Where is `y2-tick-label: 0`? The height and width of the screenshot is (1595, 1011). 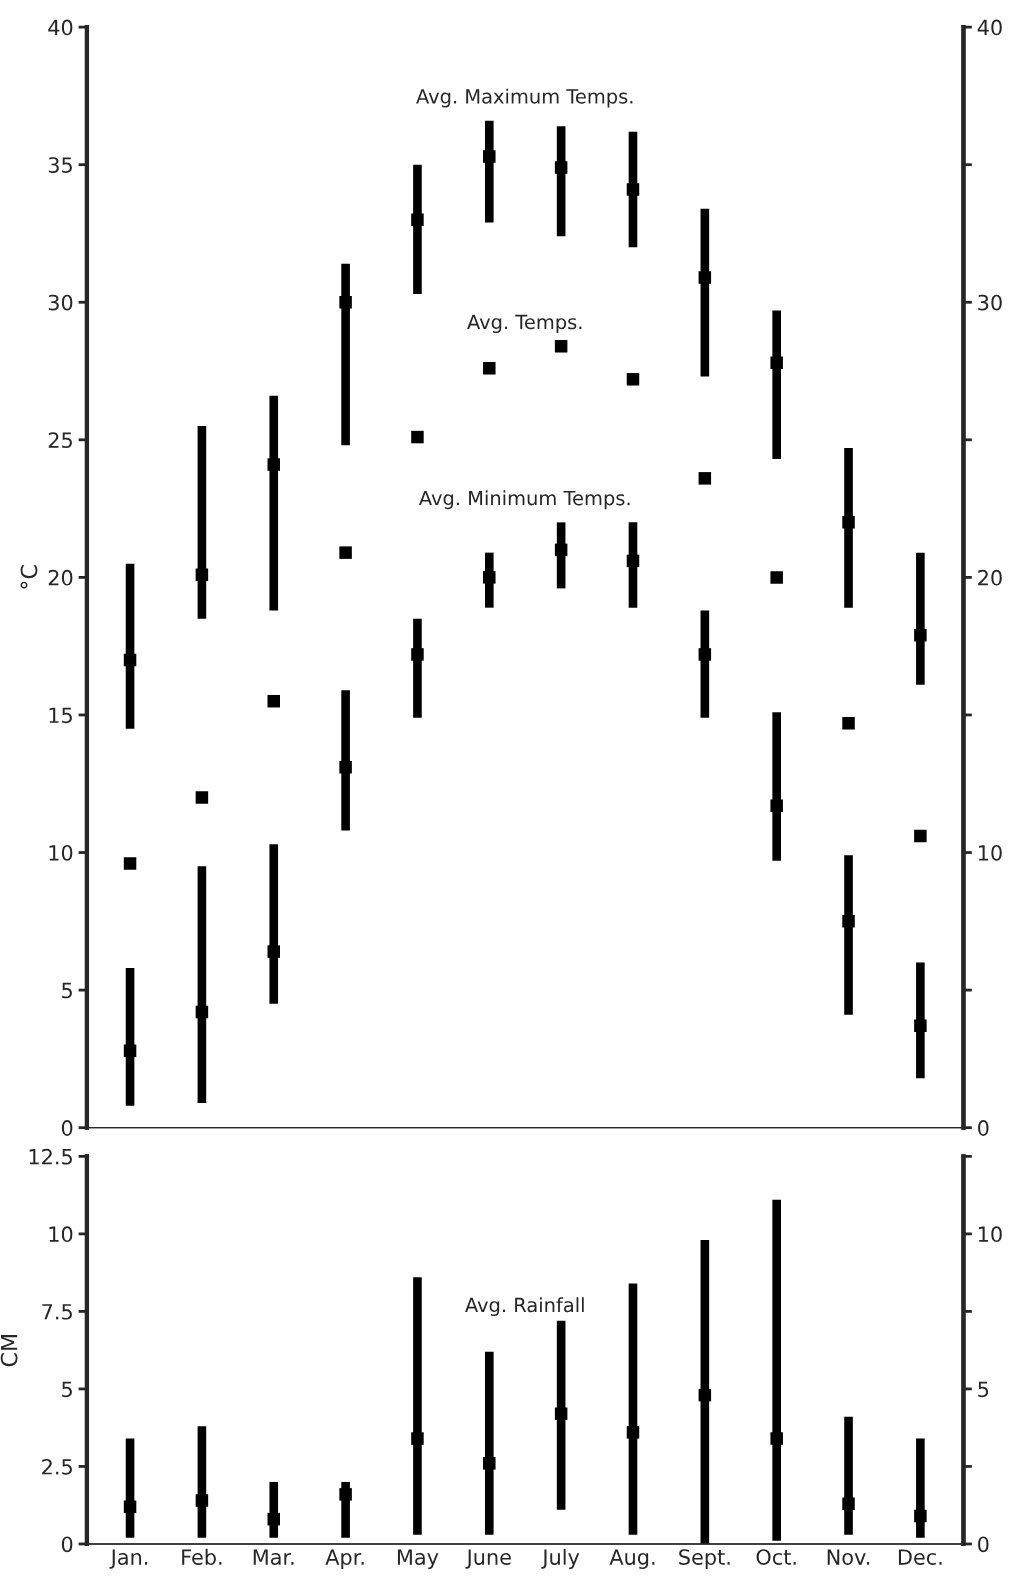
y2-tick-label: 0 is located at coordinates (983, 1544).